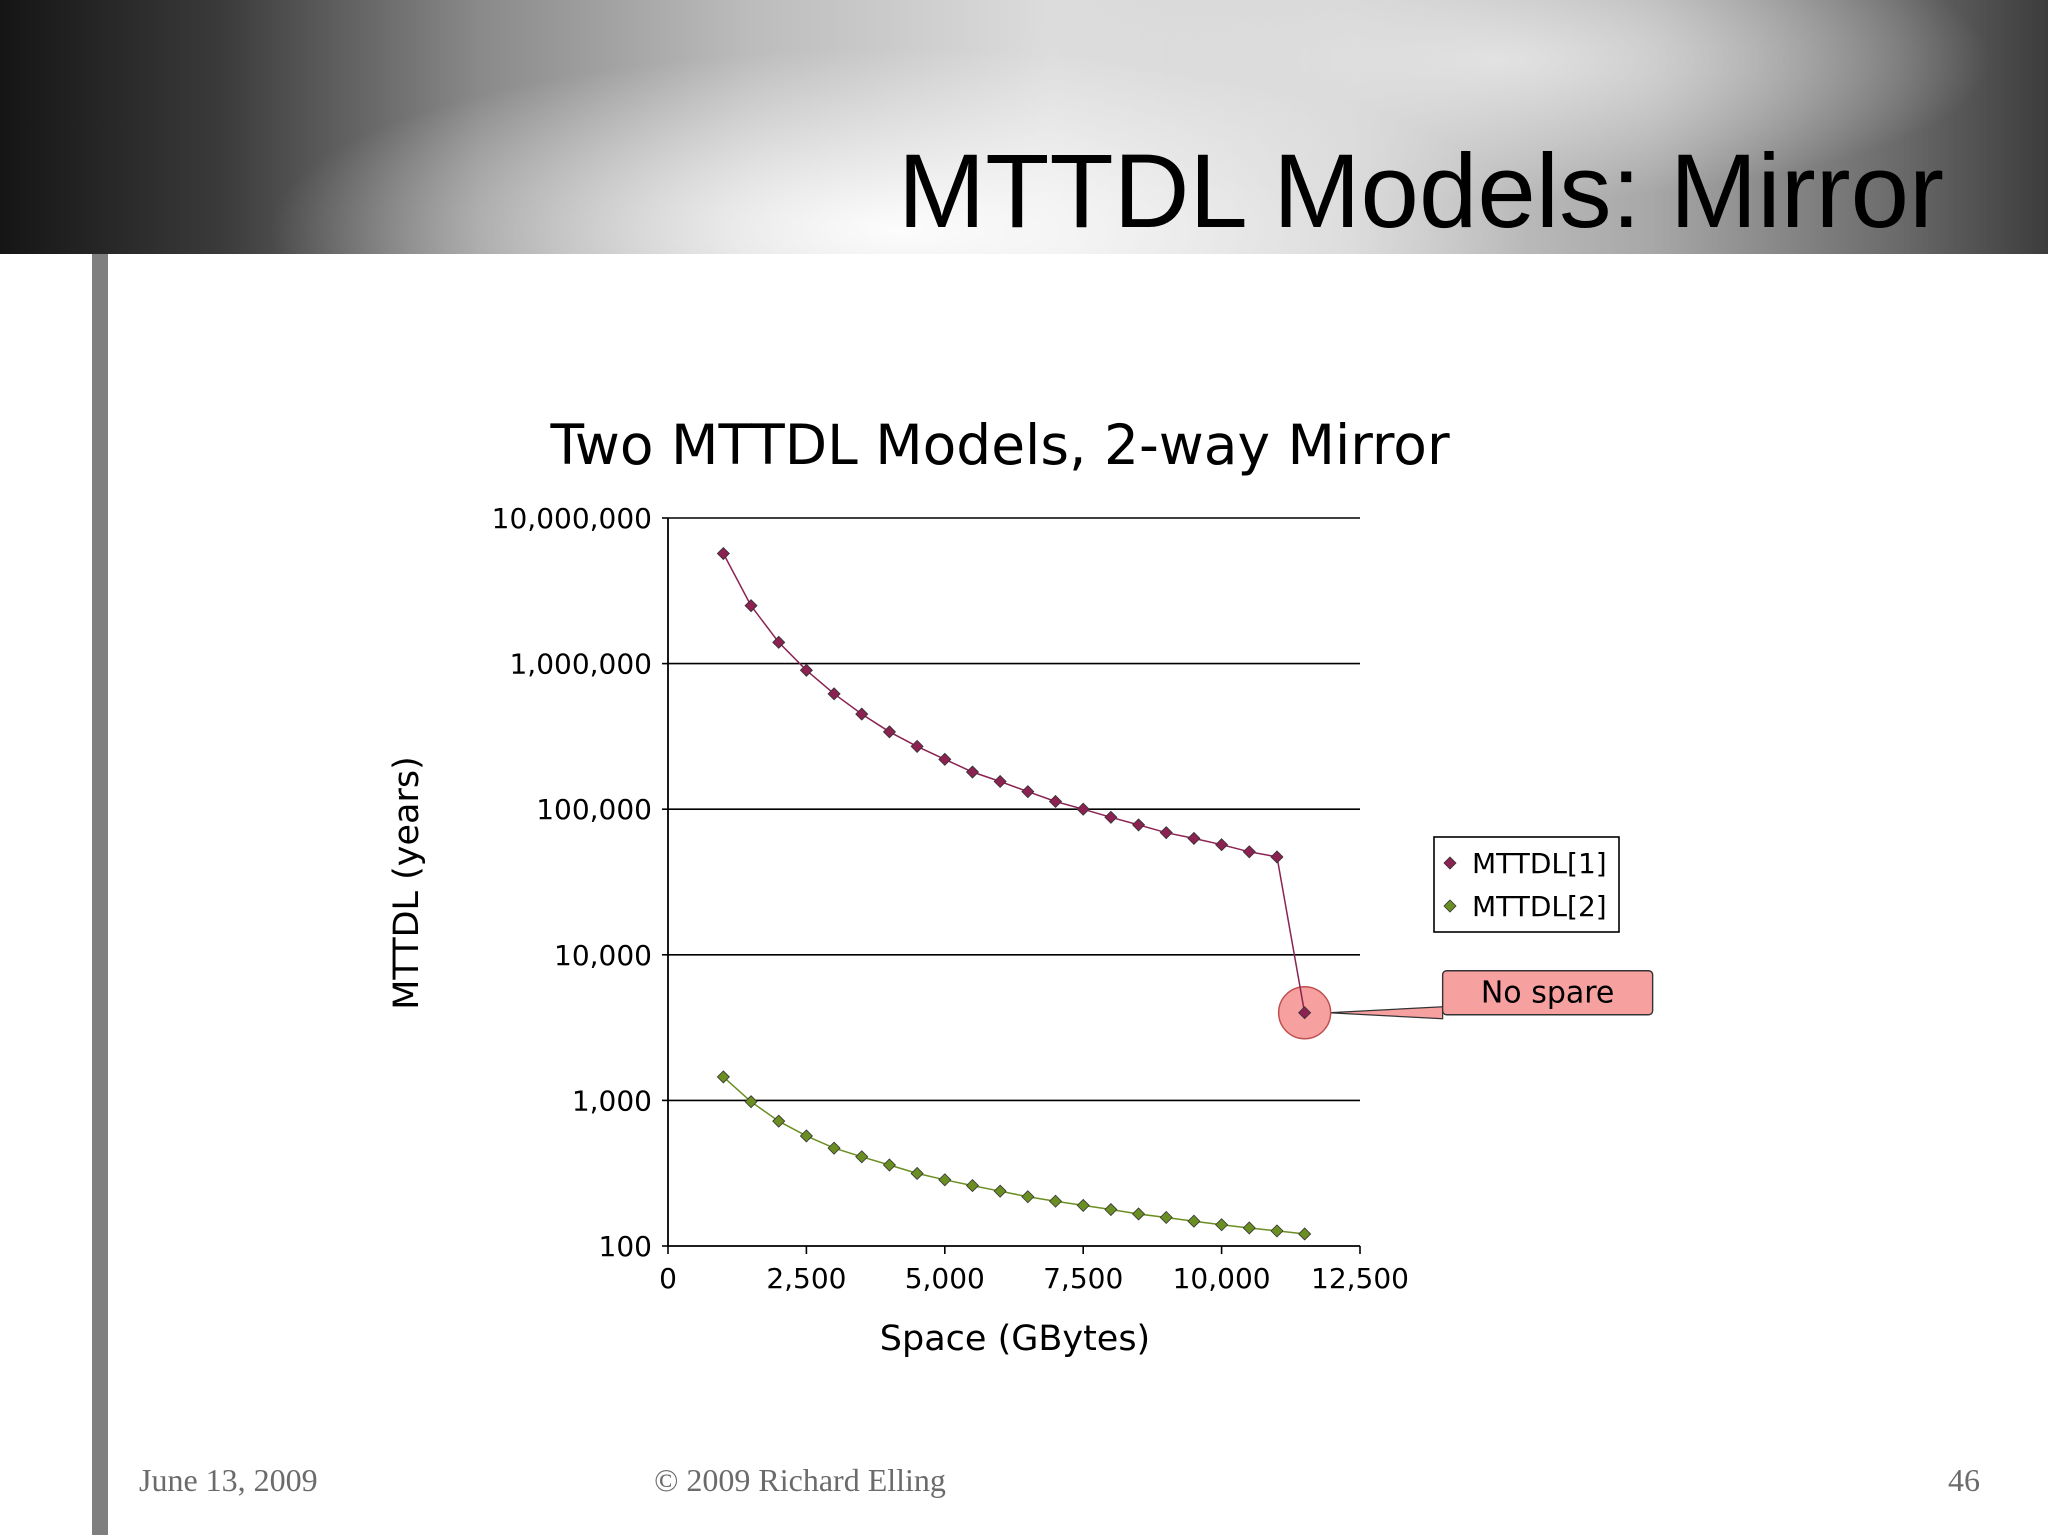  I want to click on annotation-label: No spare, so click(1548, 993).